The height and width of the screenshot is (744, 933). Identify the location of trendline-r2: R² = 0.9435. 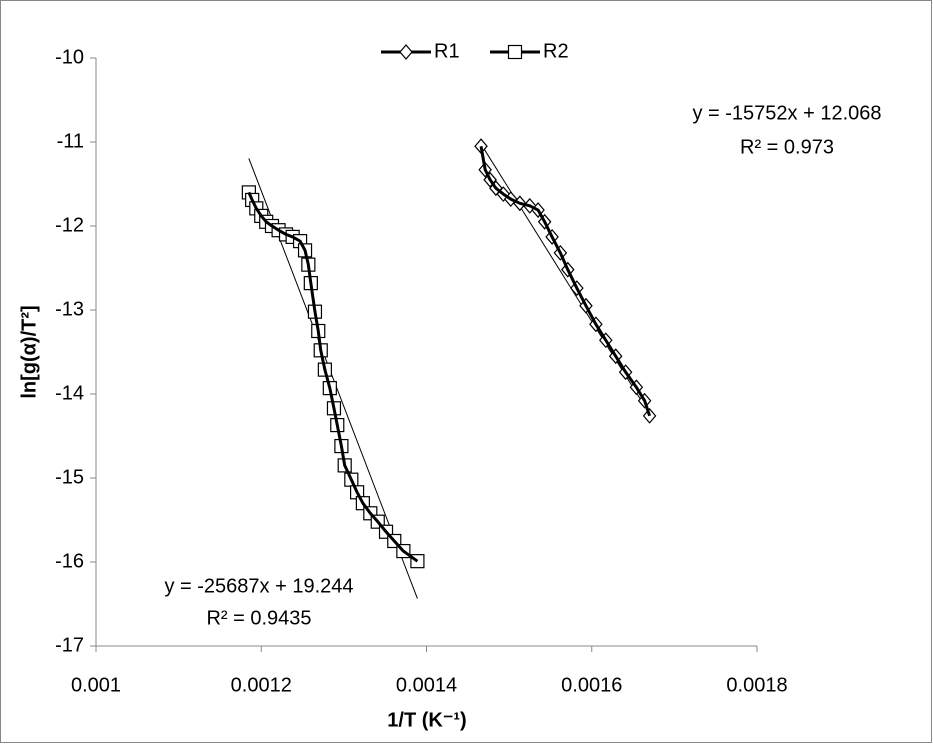
(258, 618).